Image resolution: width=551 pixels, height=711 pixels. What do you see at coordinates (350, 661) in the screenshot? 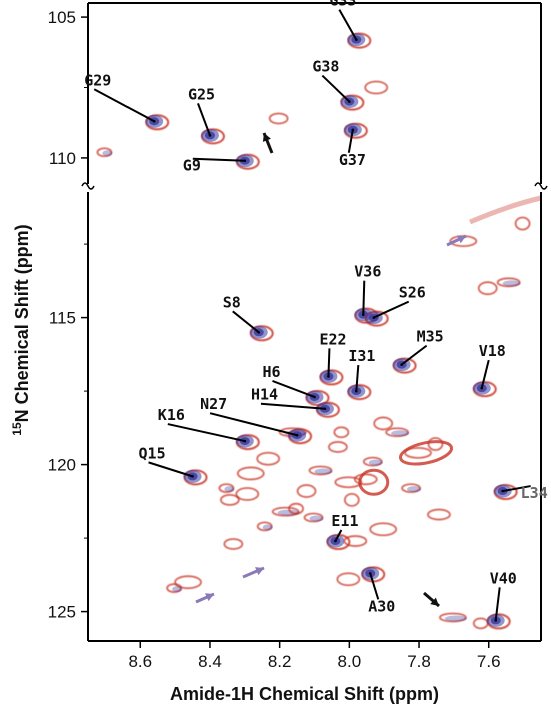
I see `x-tick-label: 8.0` at bounding box center [350, 661].